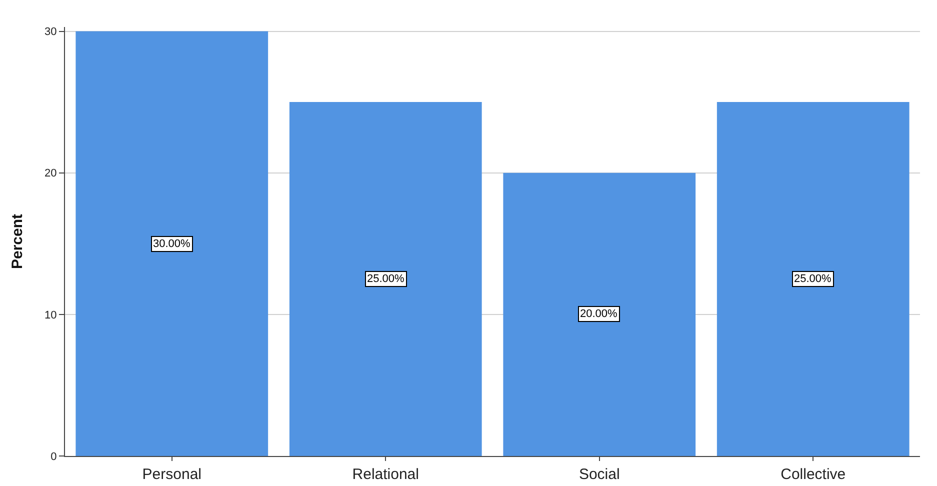 The height and width of the screenshot is (486, 937). I want to click on x-tick-label: Personal, so click(172, 474).